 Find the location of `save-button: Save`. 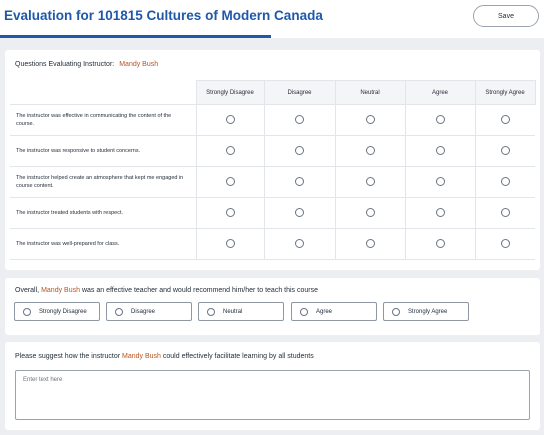

save-button: Save is located at coordinates (506, 16).